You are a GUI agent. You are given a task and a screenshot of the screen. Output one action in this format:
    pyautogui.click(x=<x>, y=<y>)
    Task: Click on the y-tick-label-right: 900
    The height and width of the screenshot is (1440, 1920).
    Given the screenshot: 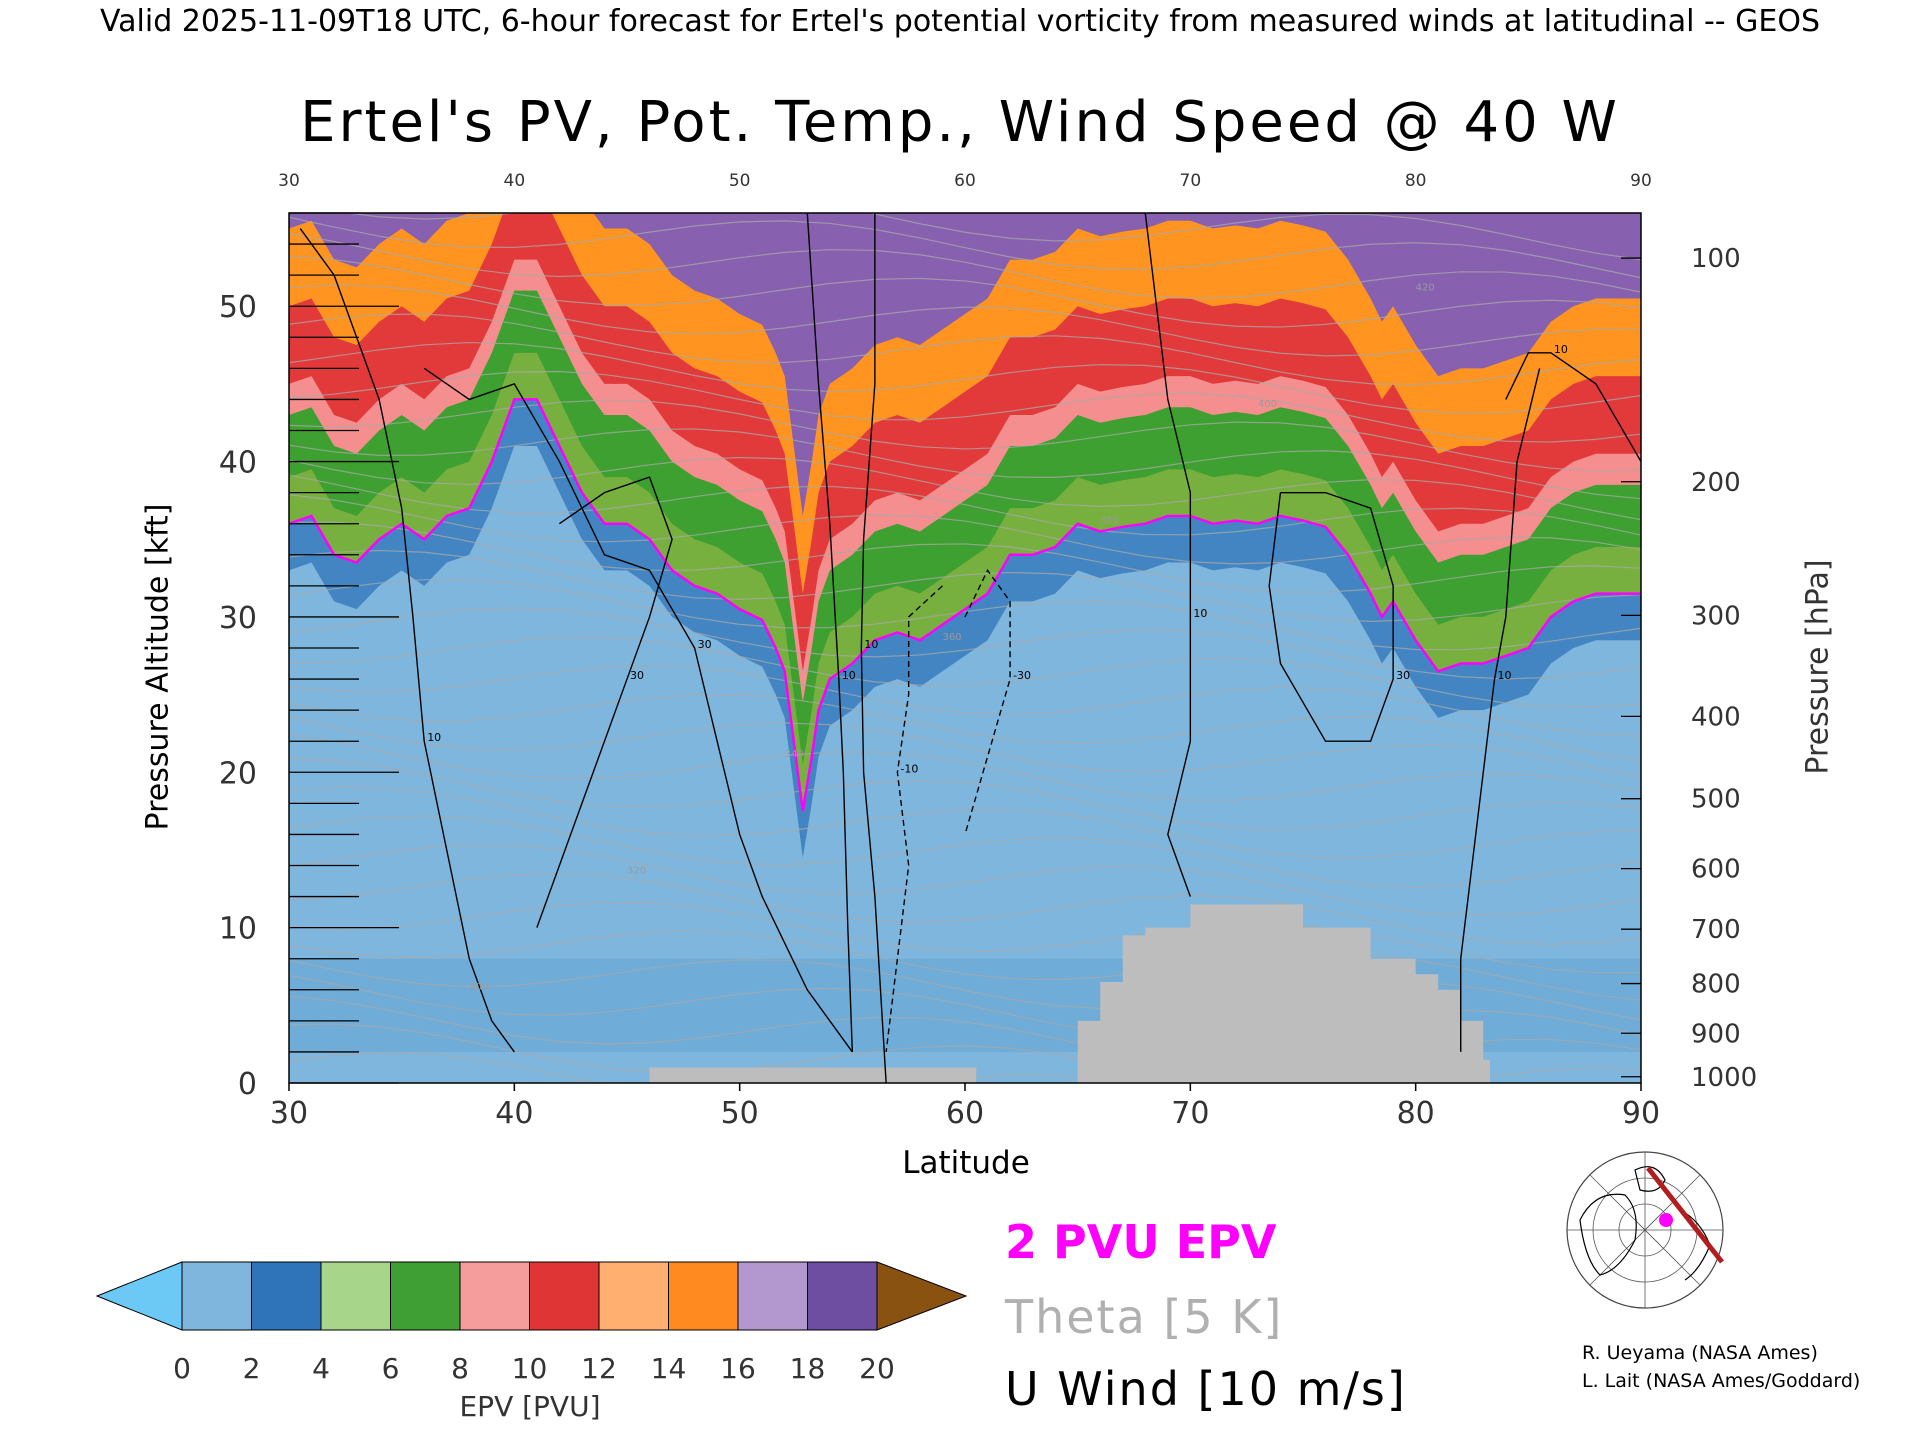 What is the action you would take?
    pyautogui.click(x=1716, y=1034)
    